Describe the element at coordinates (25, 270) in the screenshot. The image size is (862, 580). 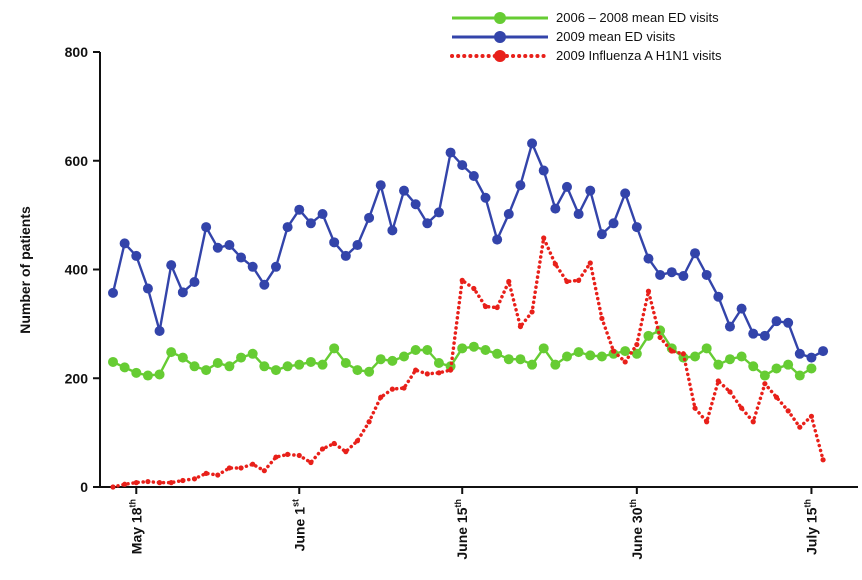
I see `y-axis-label: Number of patients` at that location.